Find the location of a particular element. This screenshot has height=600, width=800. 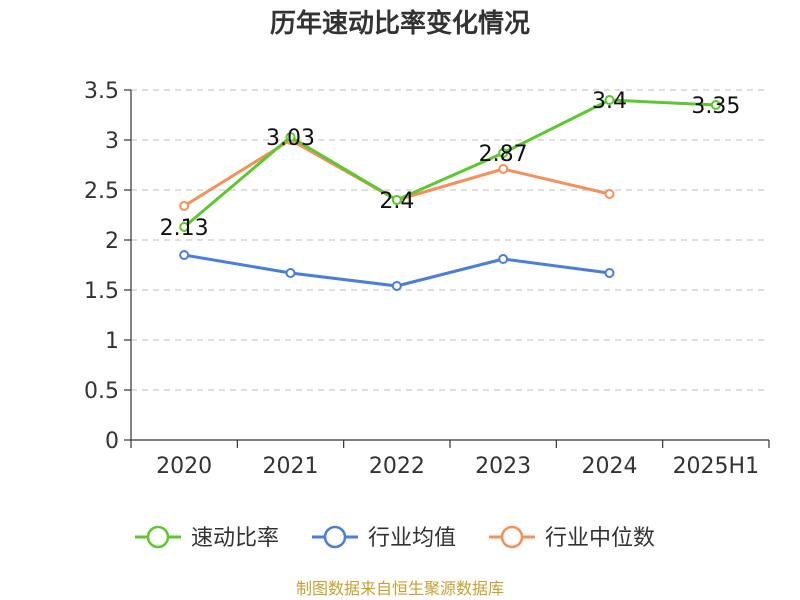

chart-title: 历年速动比率变化情况 is located at coordinates (400, 23).